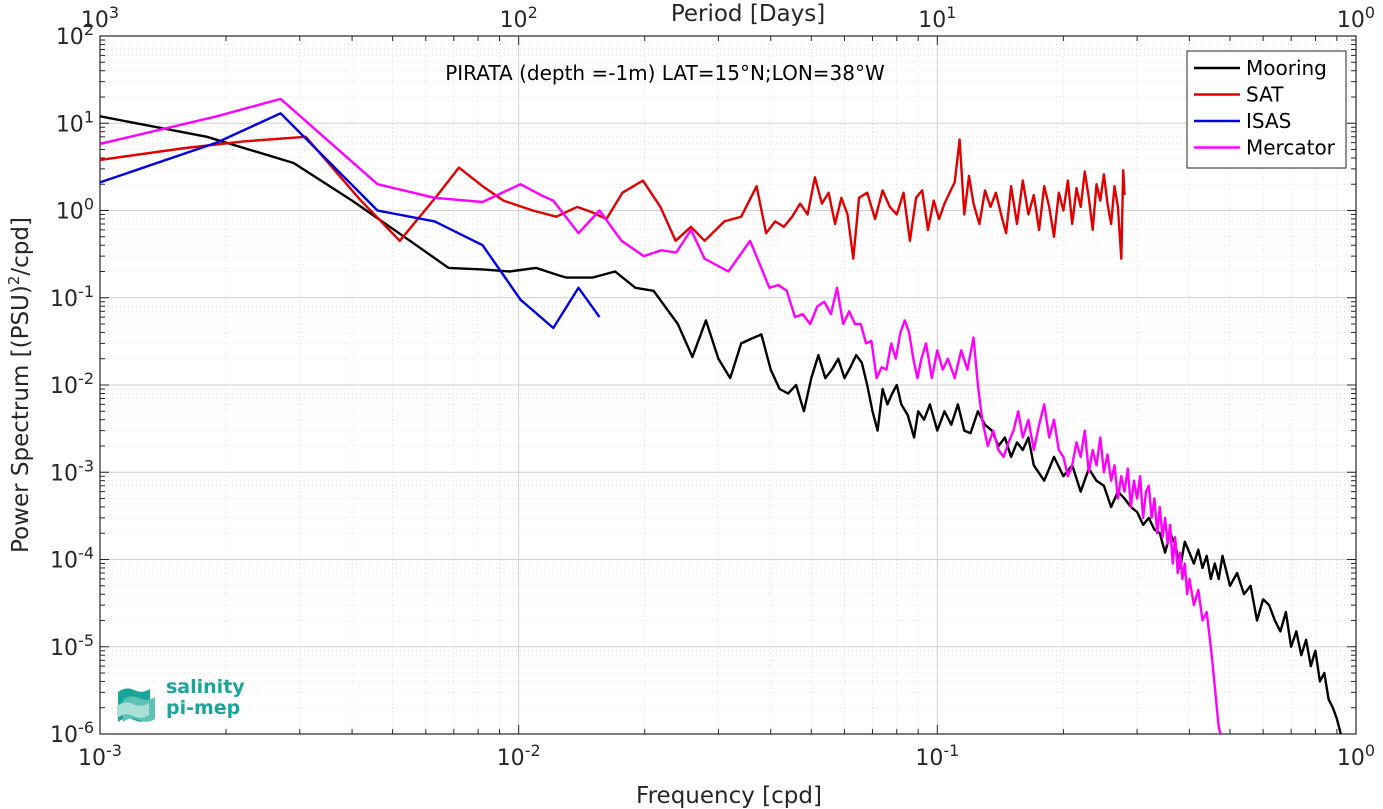  What do you see at coordinates (72, 471) in the screenshot?
I see `y-tick-label: 10⁻³` at bounding box center [72, 471].